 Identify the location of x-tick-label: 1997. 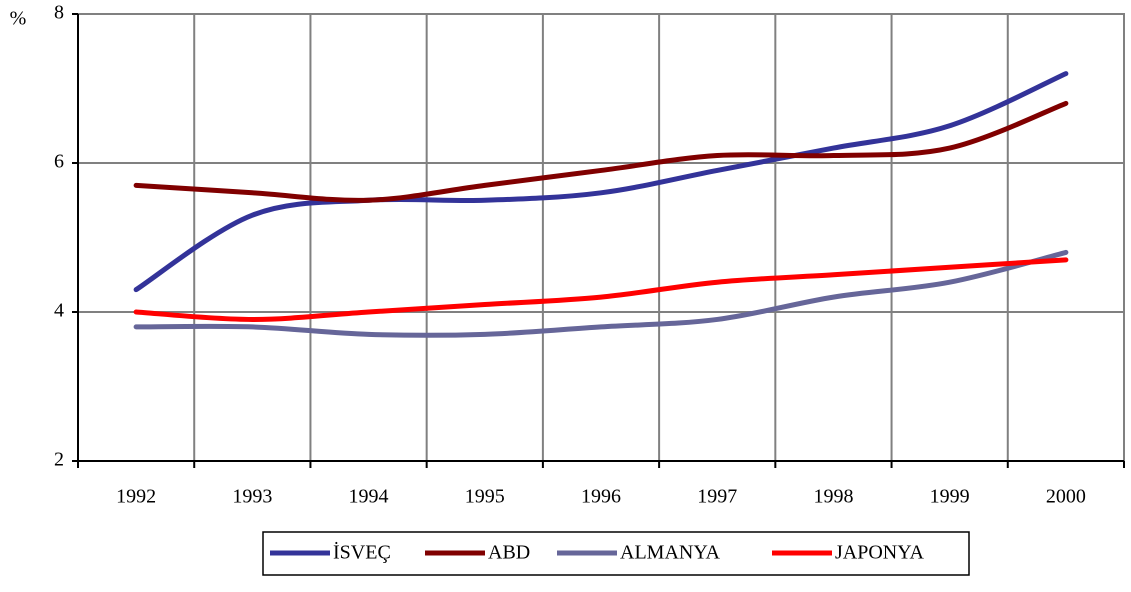
(717, 497).